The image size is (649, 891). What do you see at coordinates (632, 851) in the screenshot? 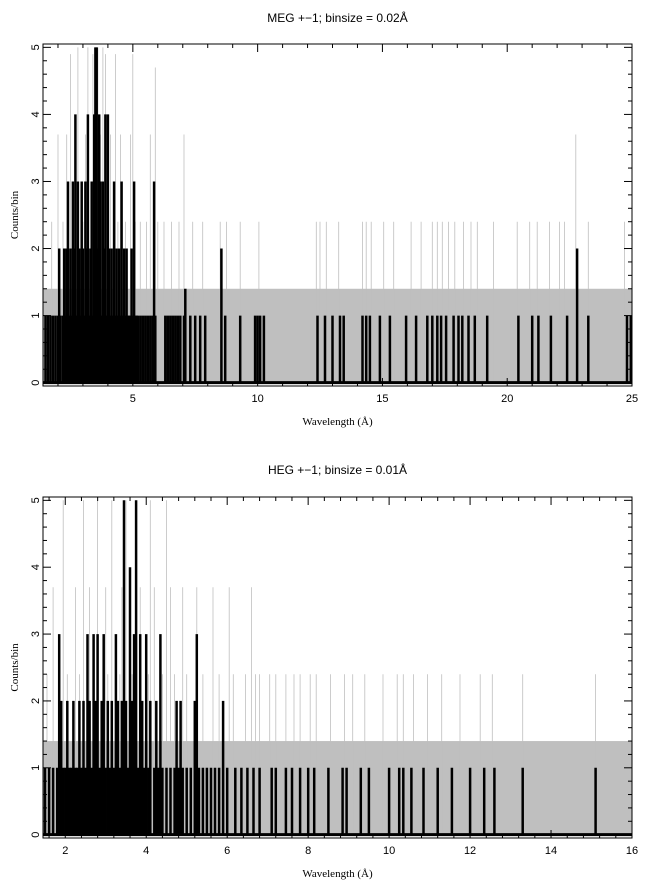
I see `x-tick-label: 16` at bounding box center [632, 851].